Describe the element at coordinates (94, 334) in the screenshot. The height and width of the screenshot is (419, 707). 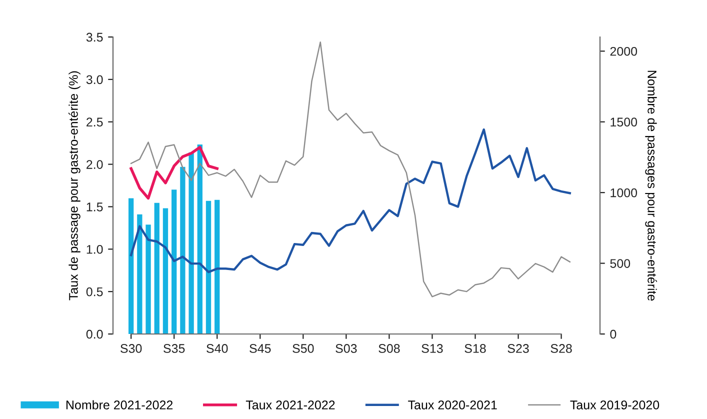
I see `y-tick-label: 0.0` at that location.